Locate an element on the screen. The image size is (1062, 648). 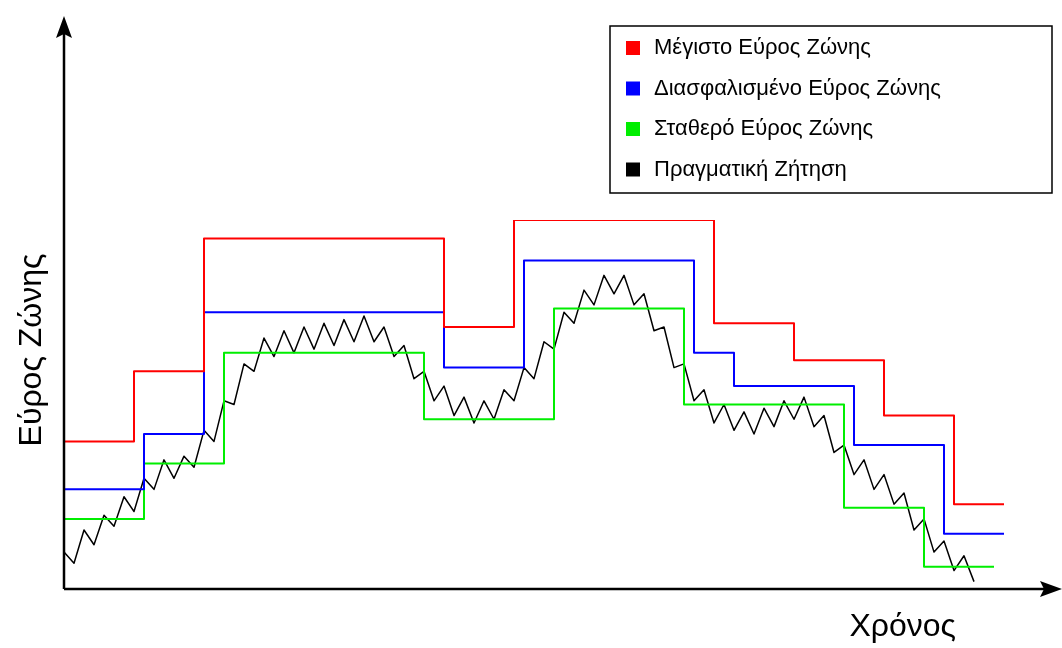
legend-label: Σταθερό Εύρος Ζώνης is located at coordinates (764, 128).